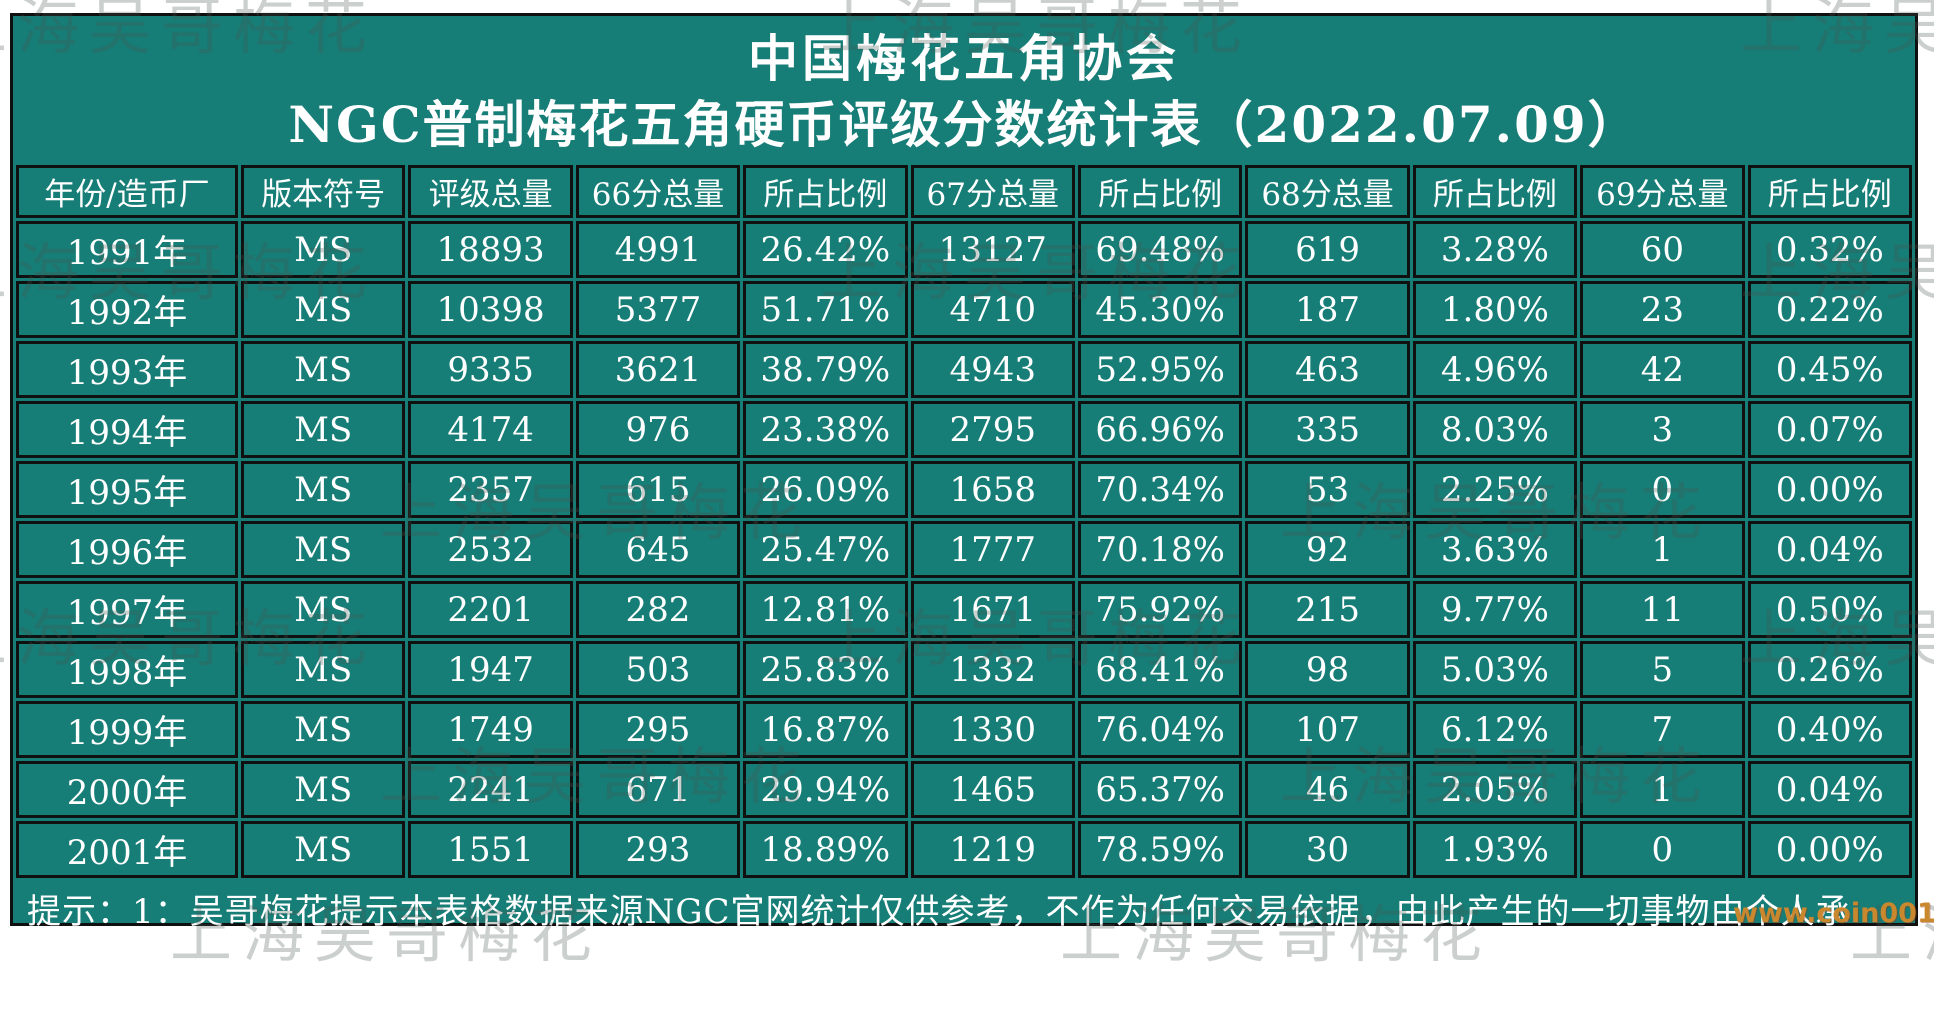 The width and height of the screenshot is (1934, 1027). I want to click on data-cell: 26.42%, so click(825, 249).